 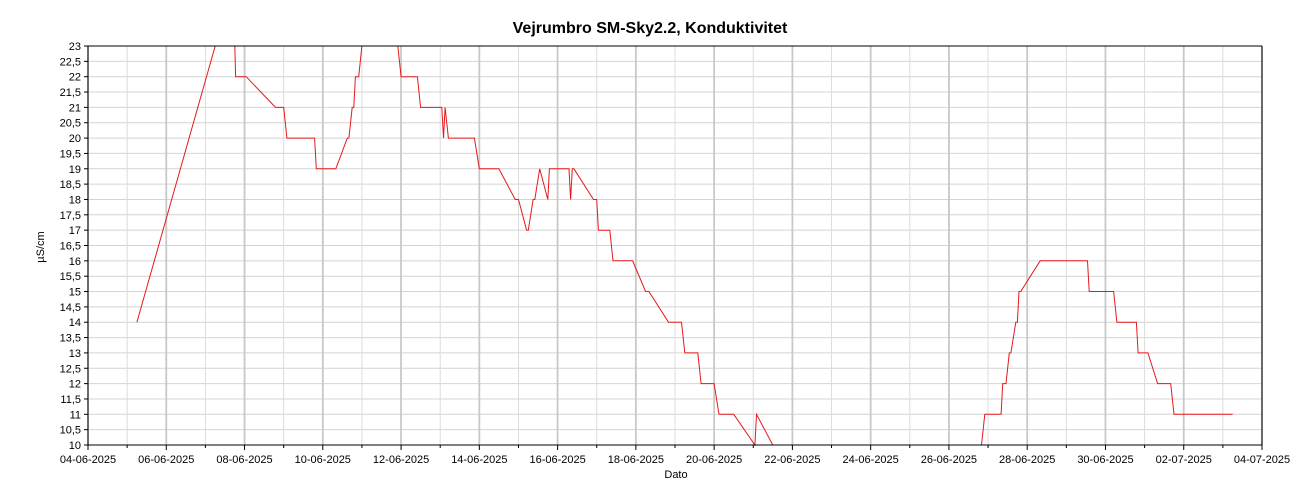 I want to click on y-tick-label: 16, so click(x=75, y=262).